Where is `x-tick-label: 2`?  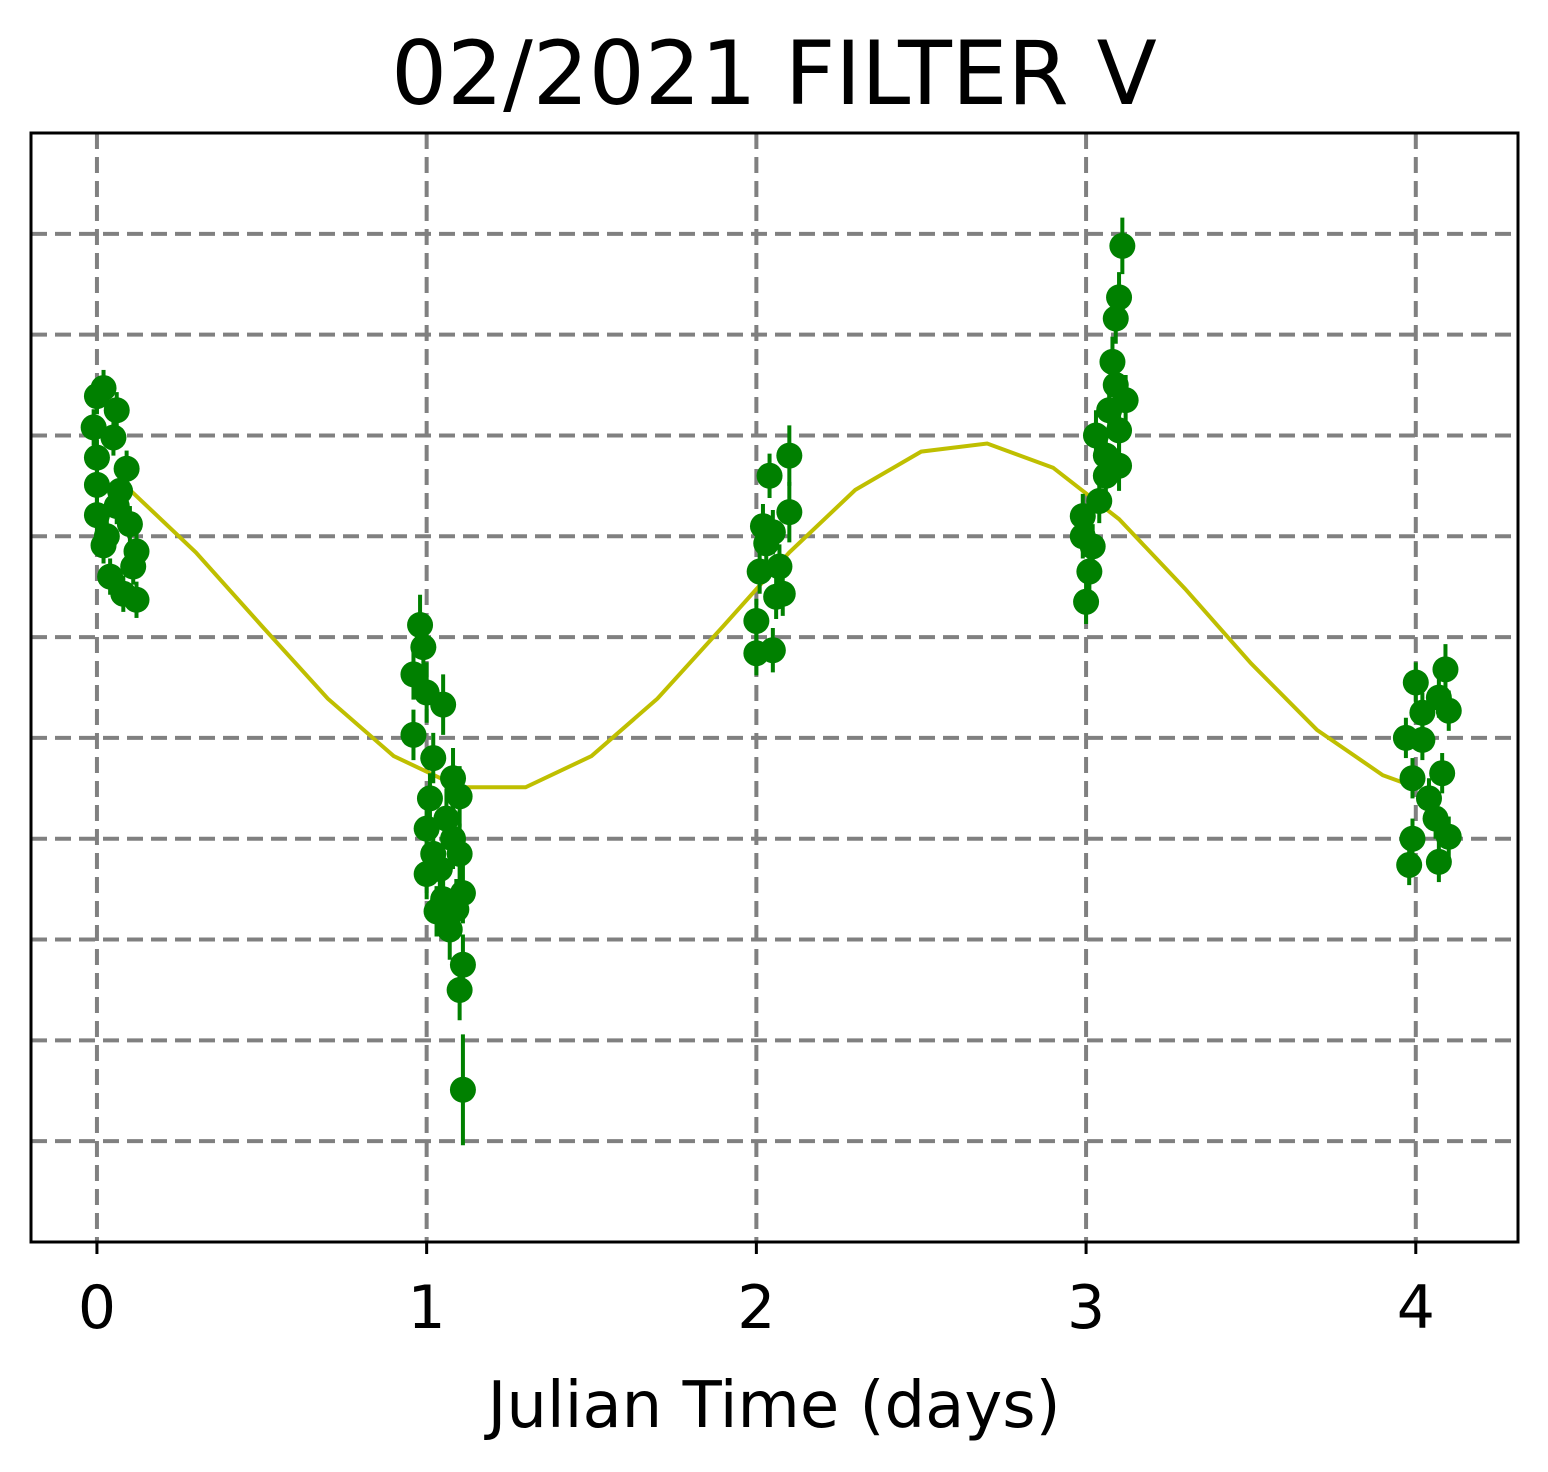
x-tick-label: 2 is located at coordinates (756, 1308).